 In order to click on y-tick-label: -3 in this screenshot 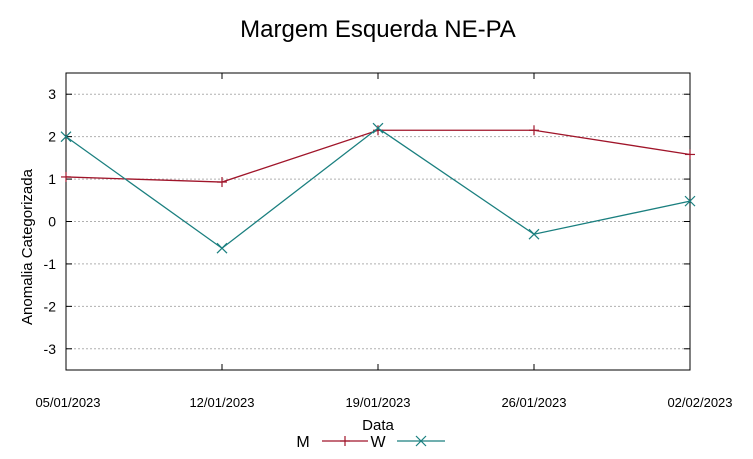, I will do `click(50, 349)`.